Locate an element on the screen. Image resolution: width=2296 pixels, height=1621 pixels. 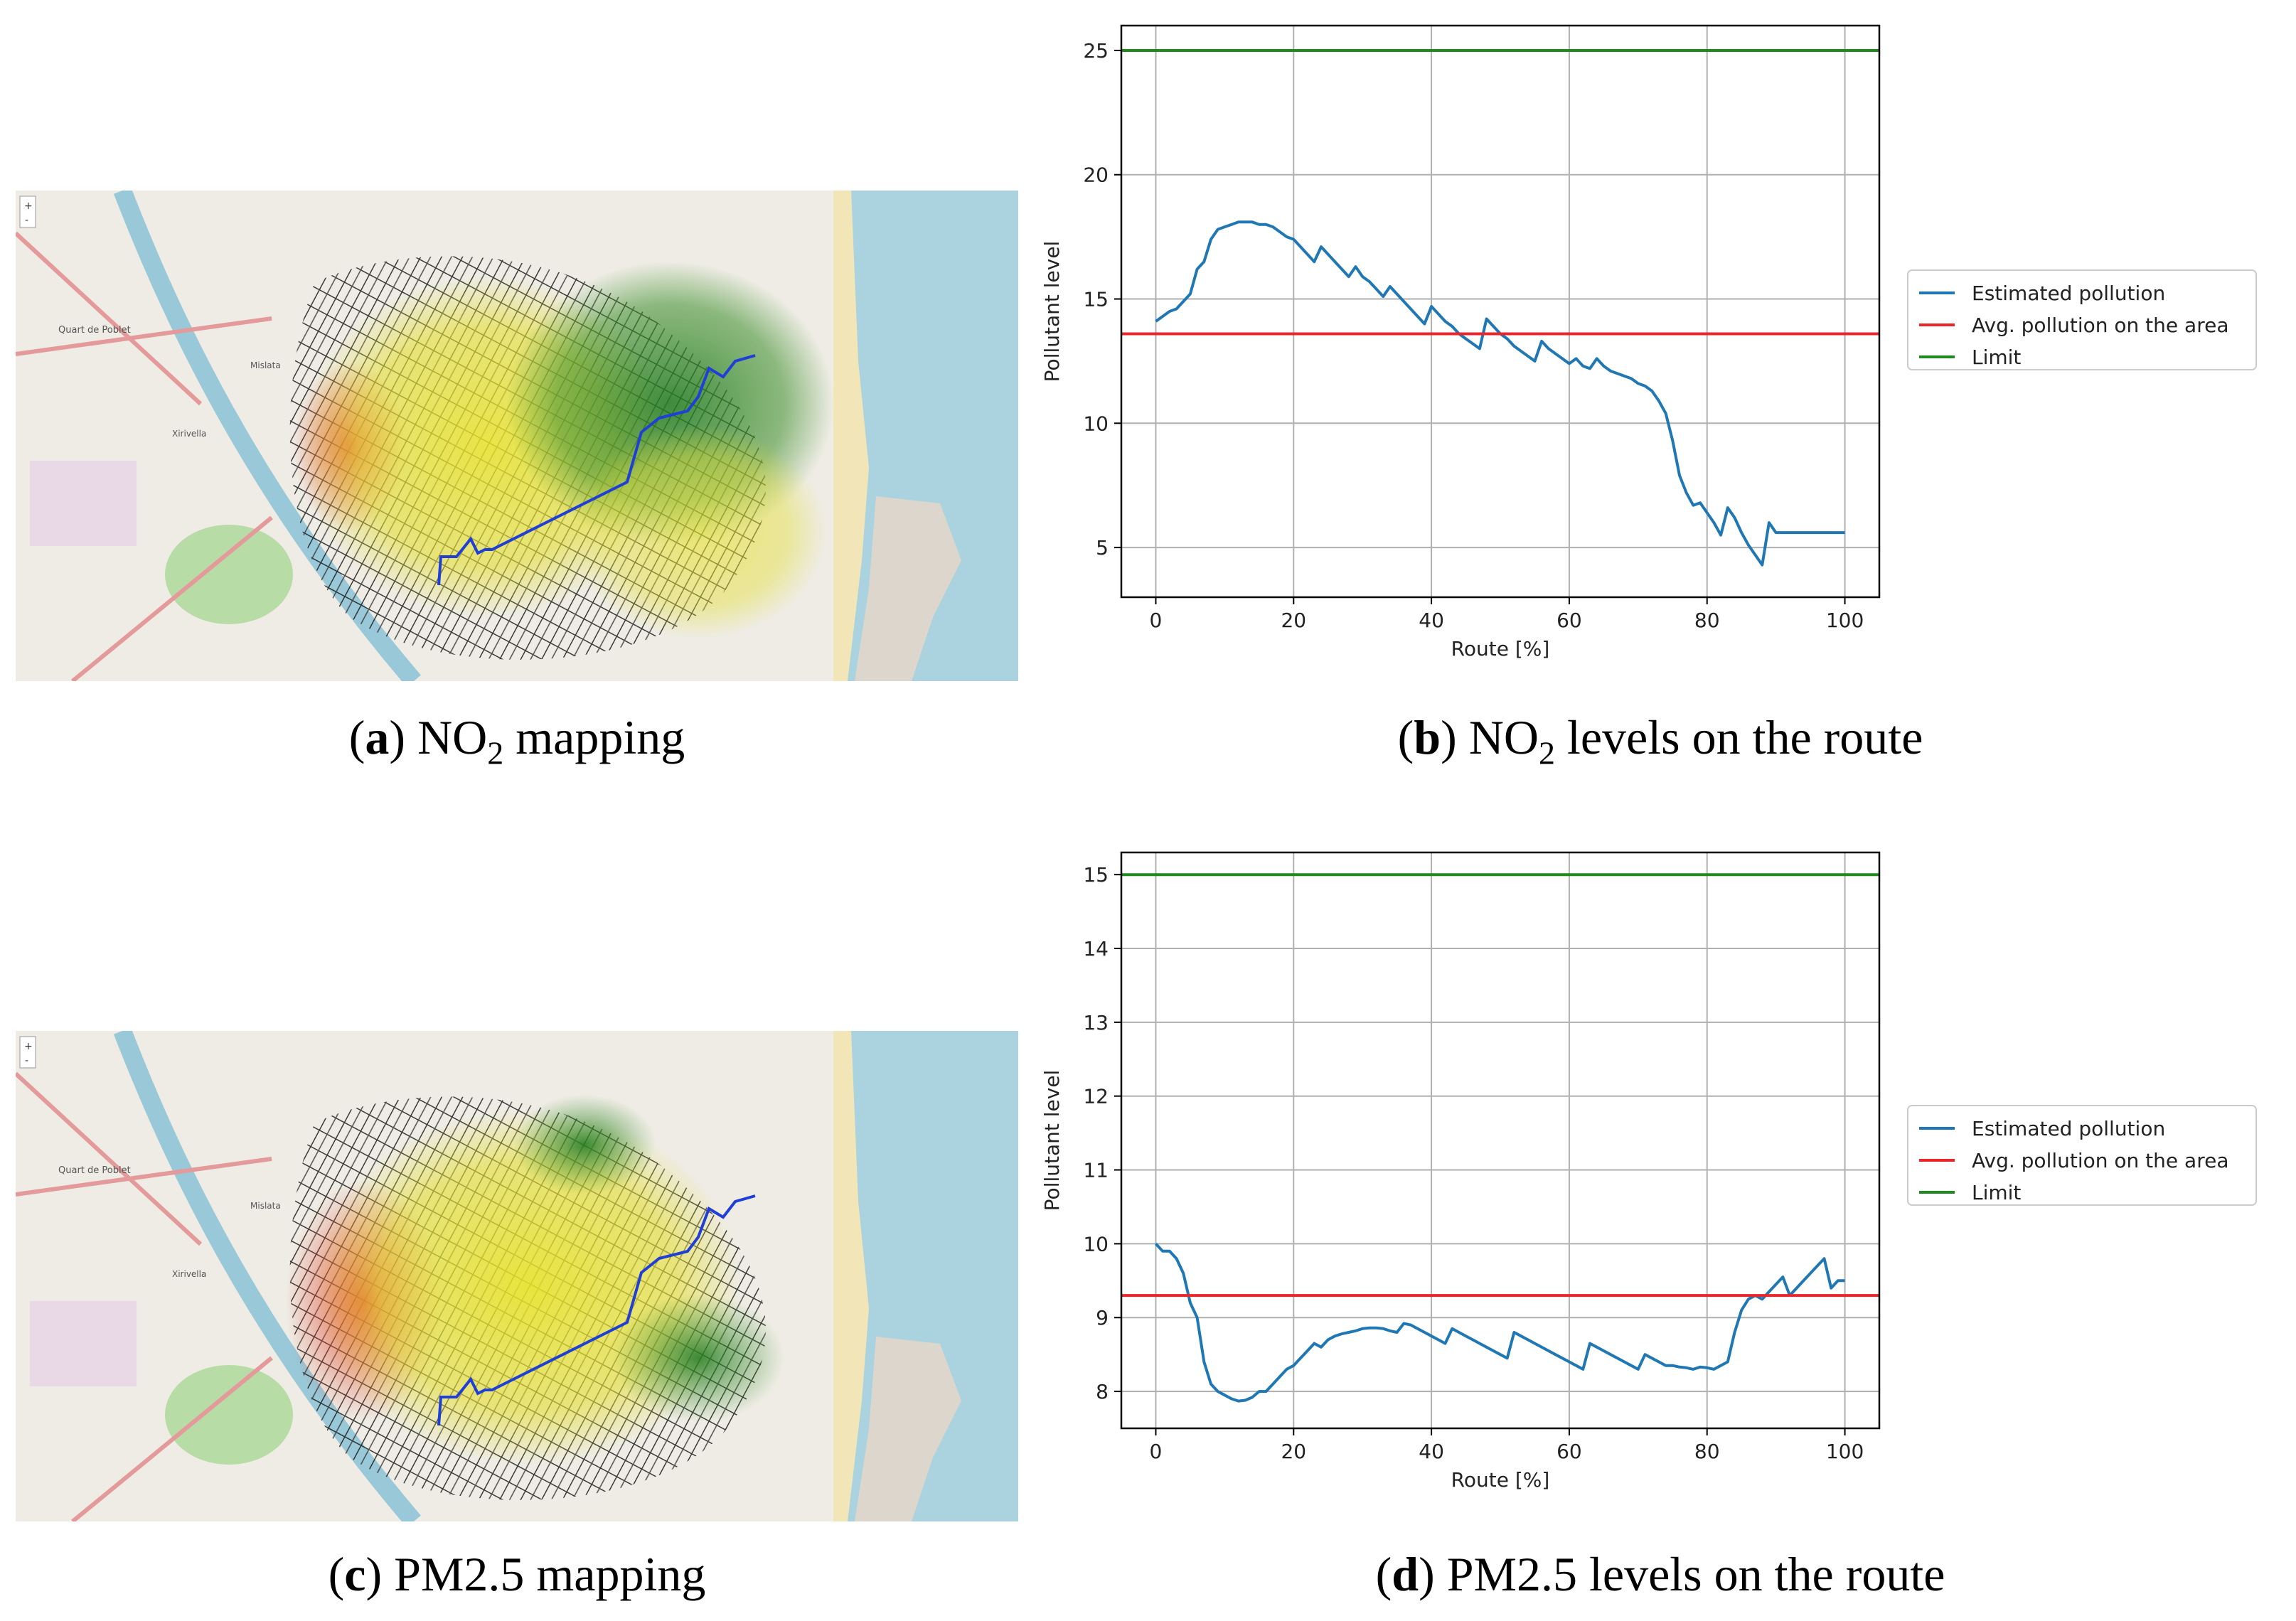
caption-b: (b) NO2 levels on the route is located at coordinates (1660, 740).